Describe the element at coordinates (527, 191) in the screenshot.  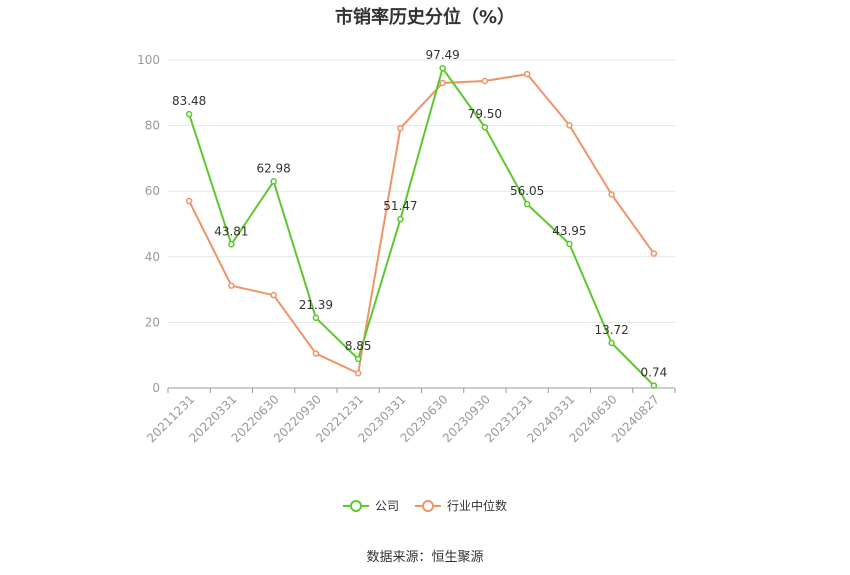
I see `data-label: 56.05` at that location.